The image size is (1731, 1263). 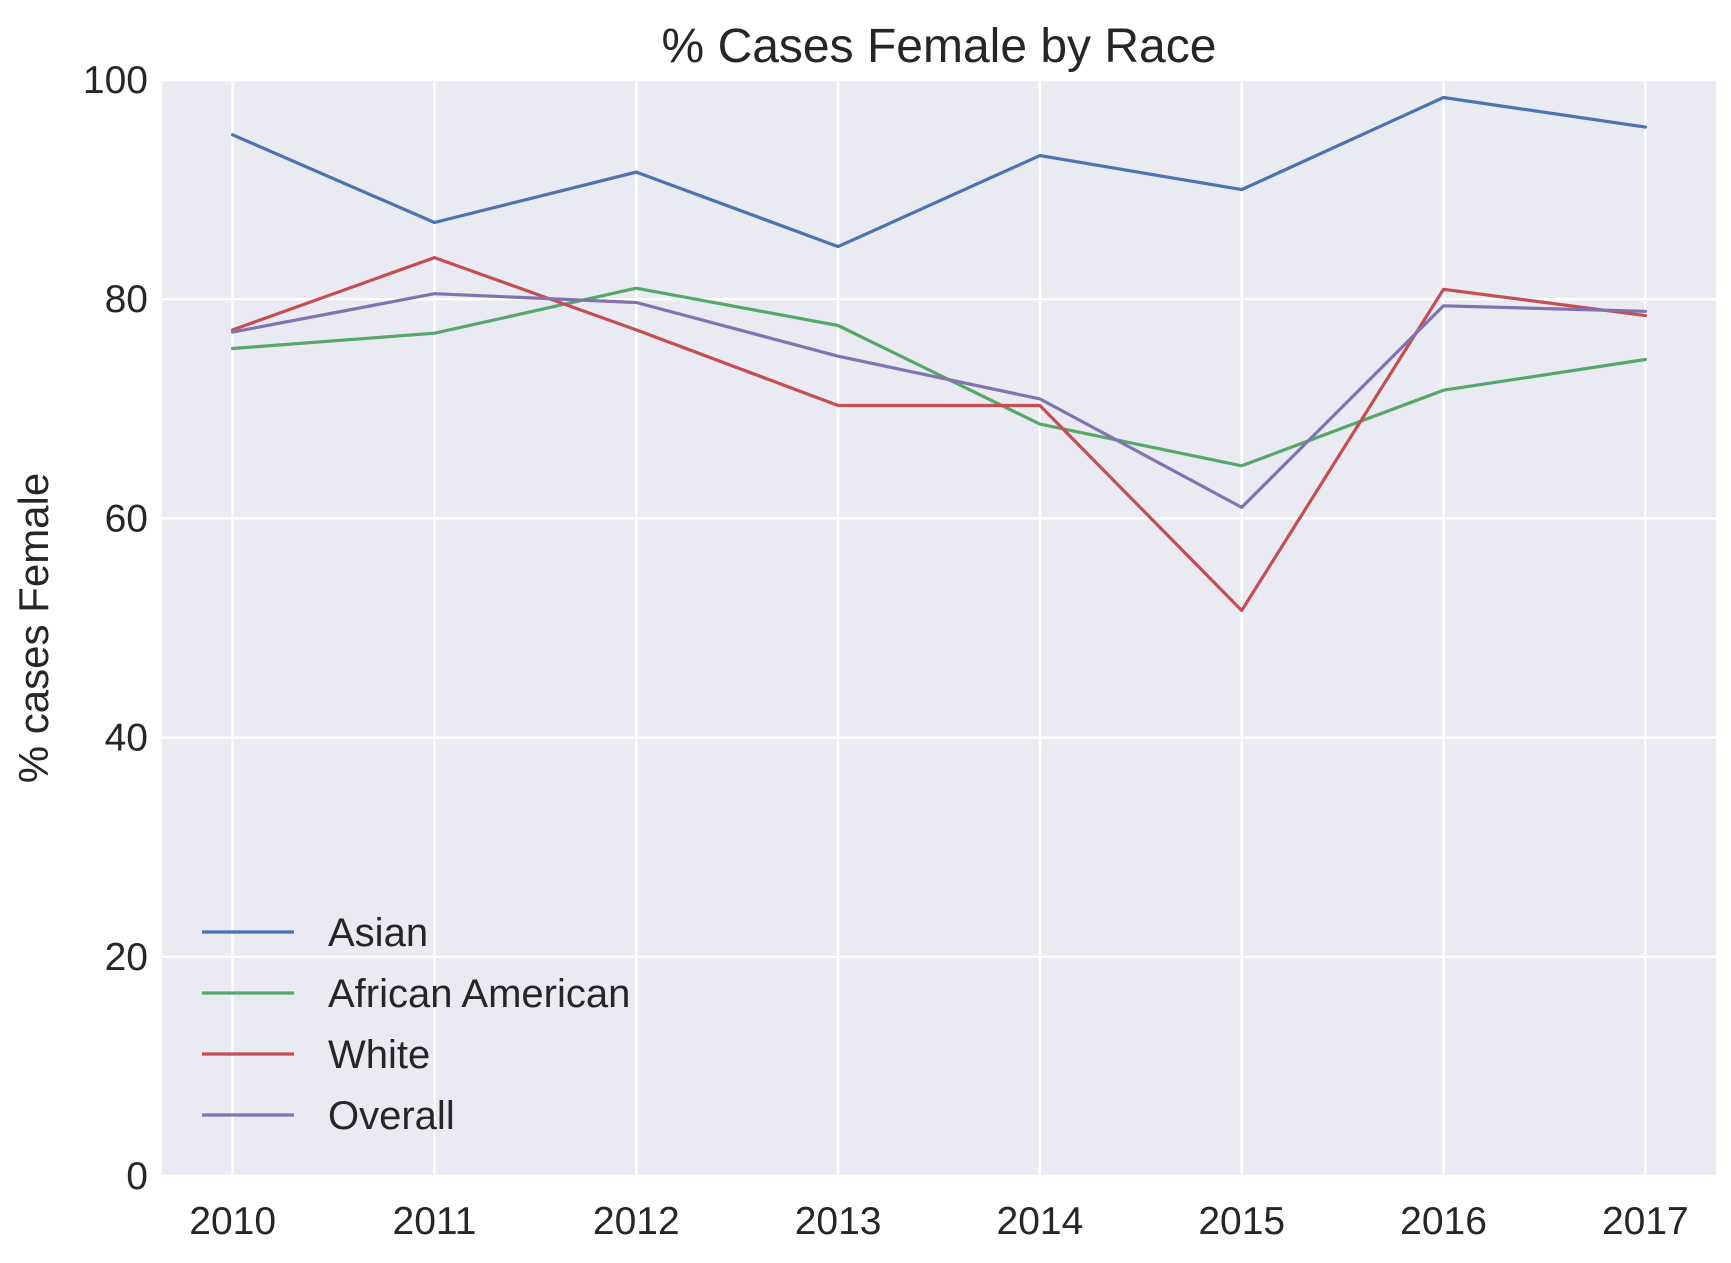 I want to click on y-tick-label: 0, so click(x=137, y=1176).